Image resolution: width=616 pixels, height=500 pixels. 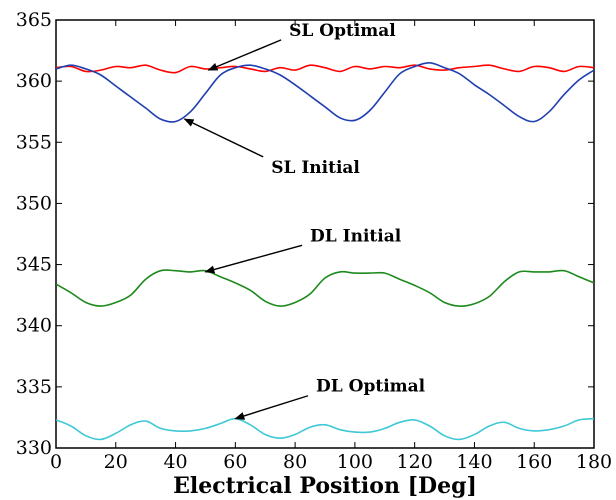 I want to click on y-tick-label: 360, so click(x=34, y=81).